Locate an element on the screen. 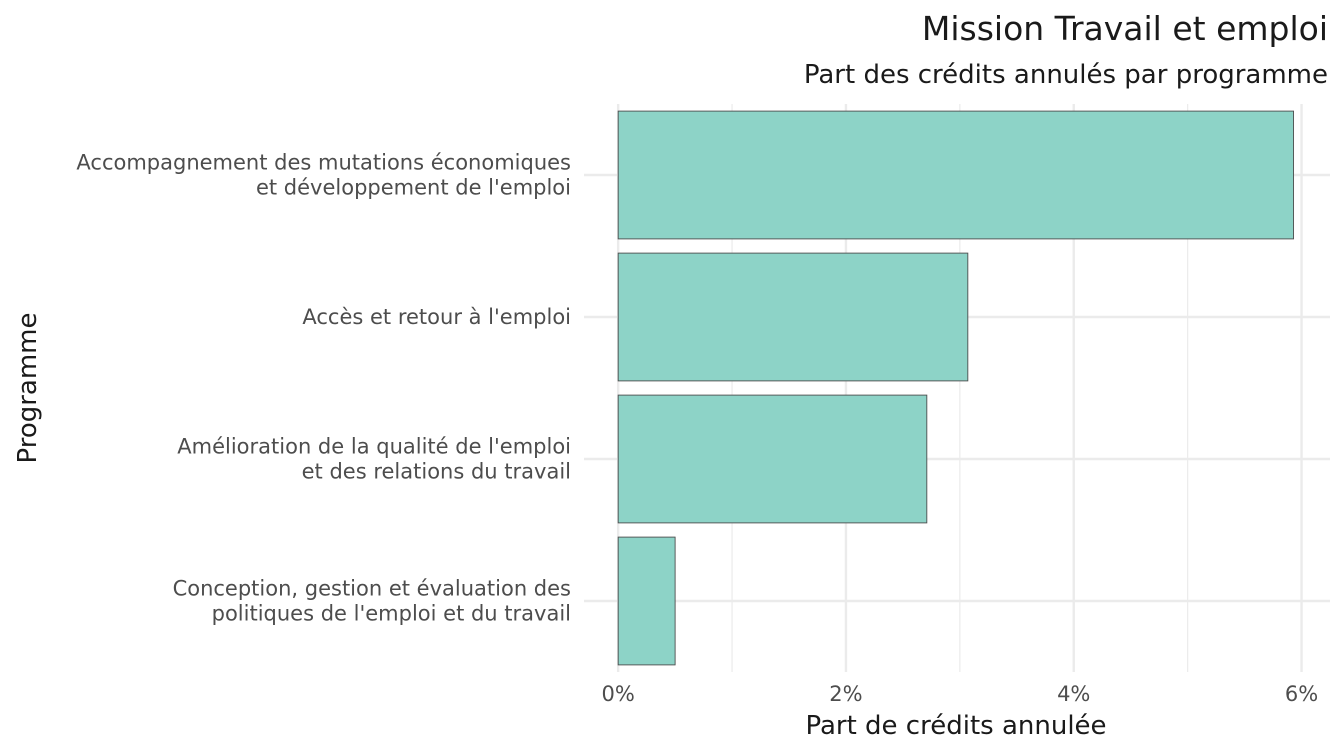  category-label-line: et développement de l'emploi is located at coordinates (413, 188).